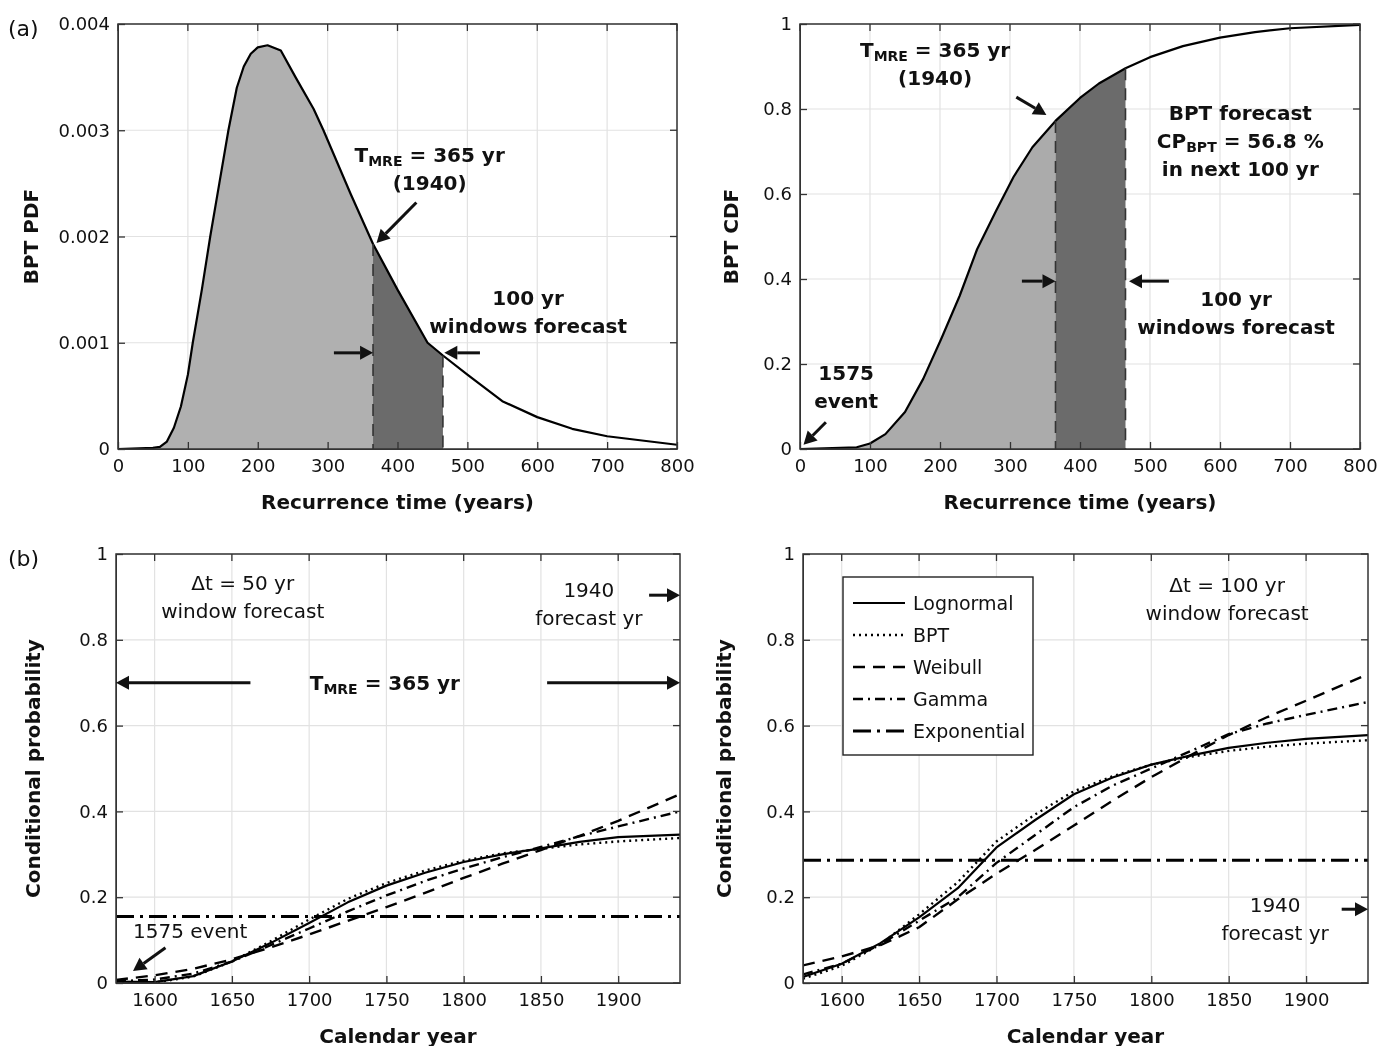 This screenshot has height=1046, width=1393. What do you see at coordinates (84, 24) in the screenshot?
I see `y-tick-label: 0.004` at bounding box center [84, 24].